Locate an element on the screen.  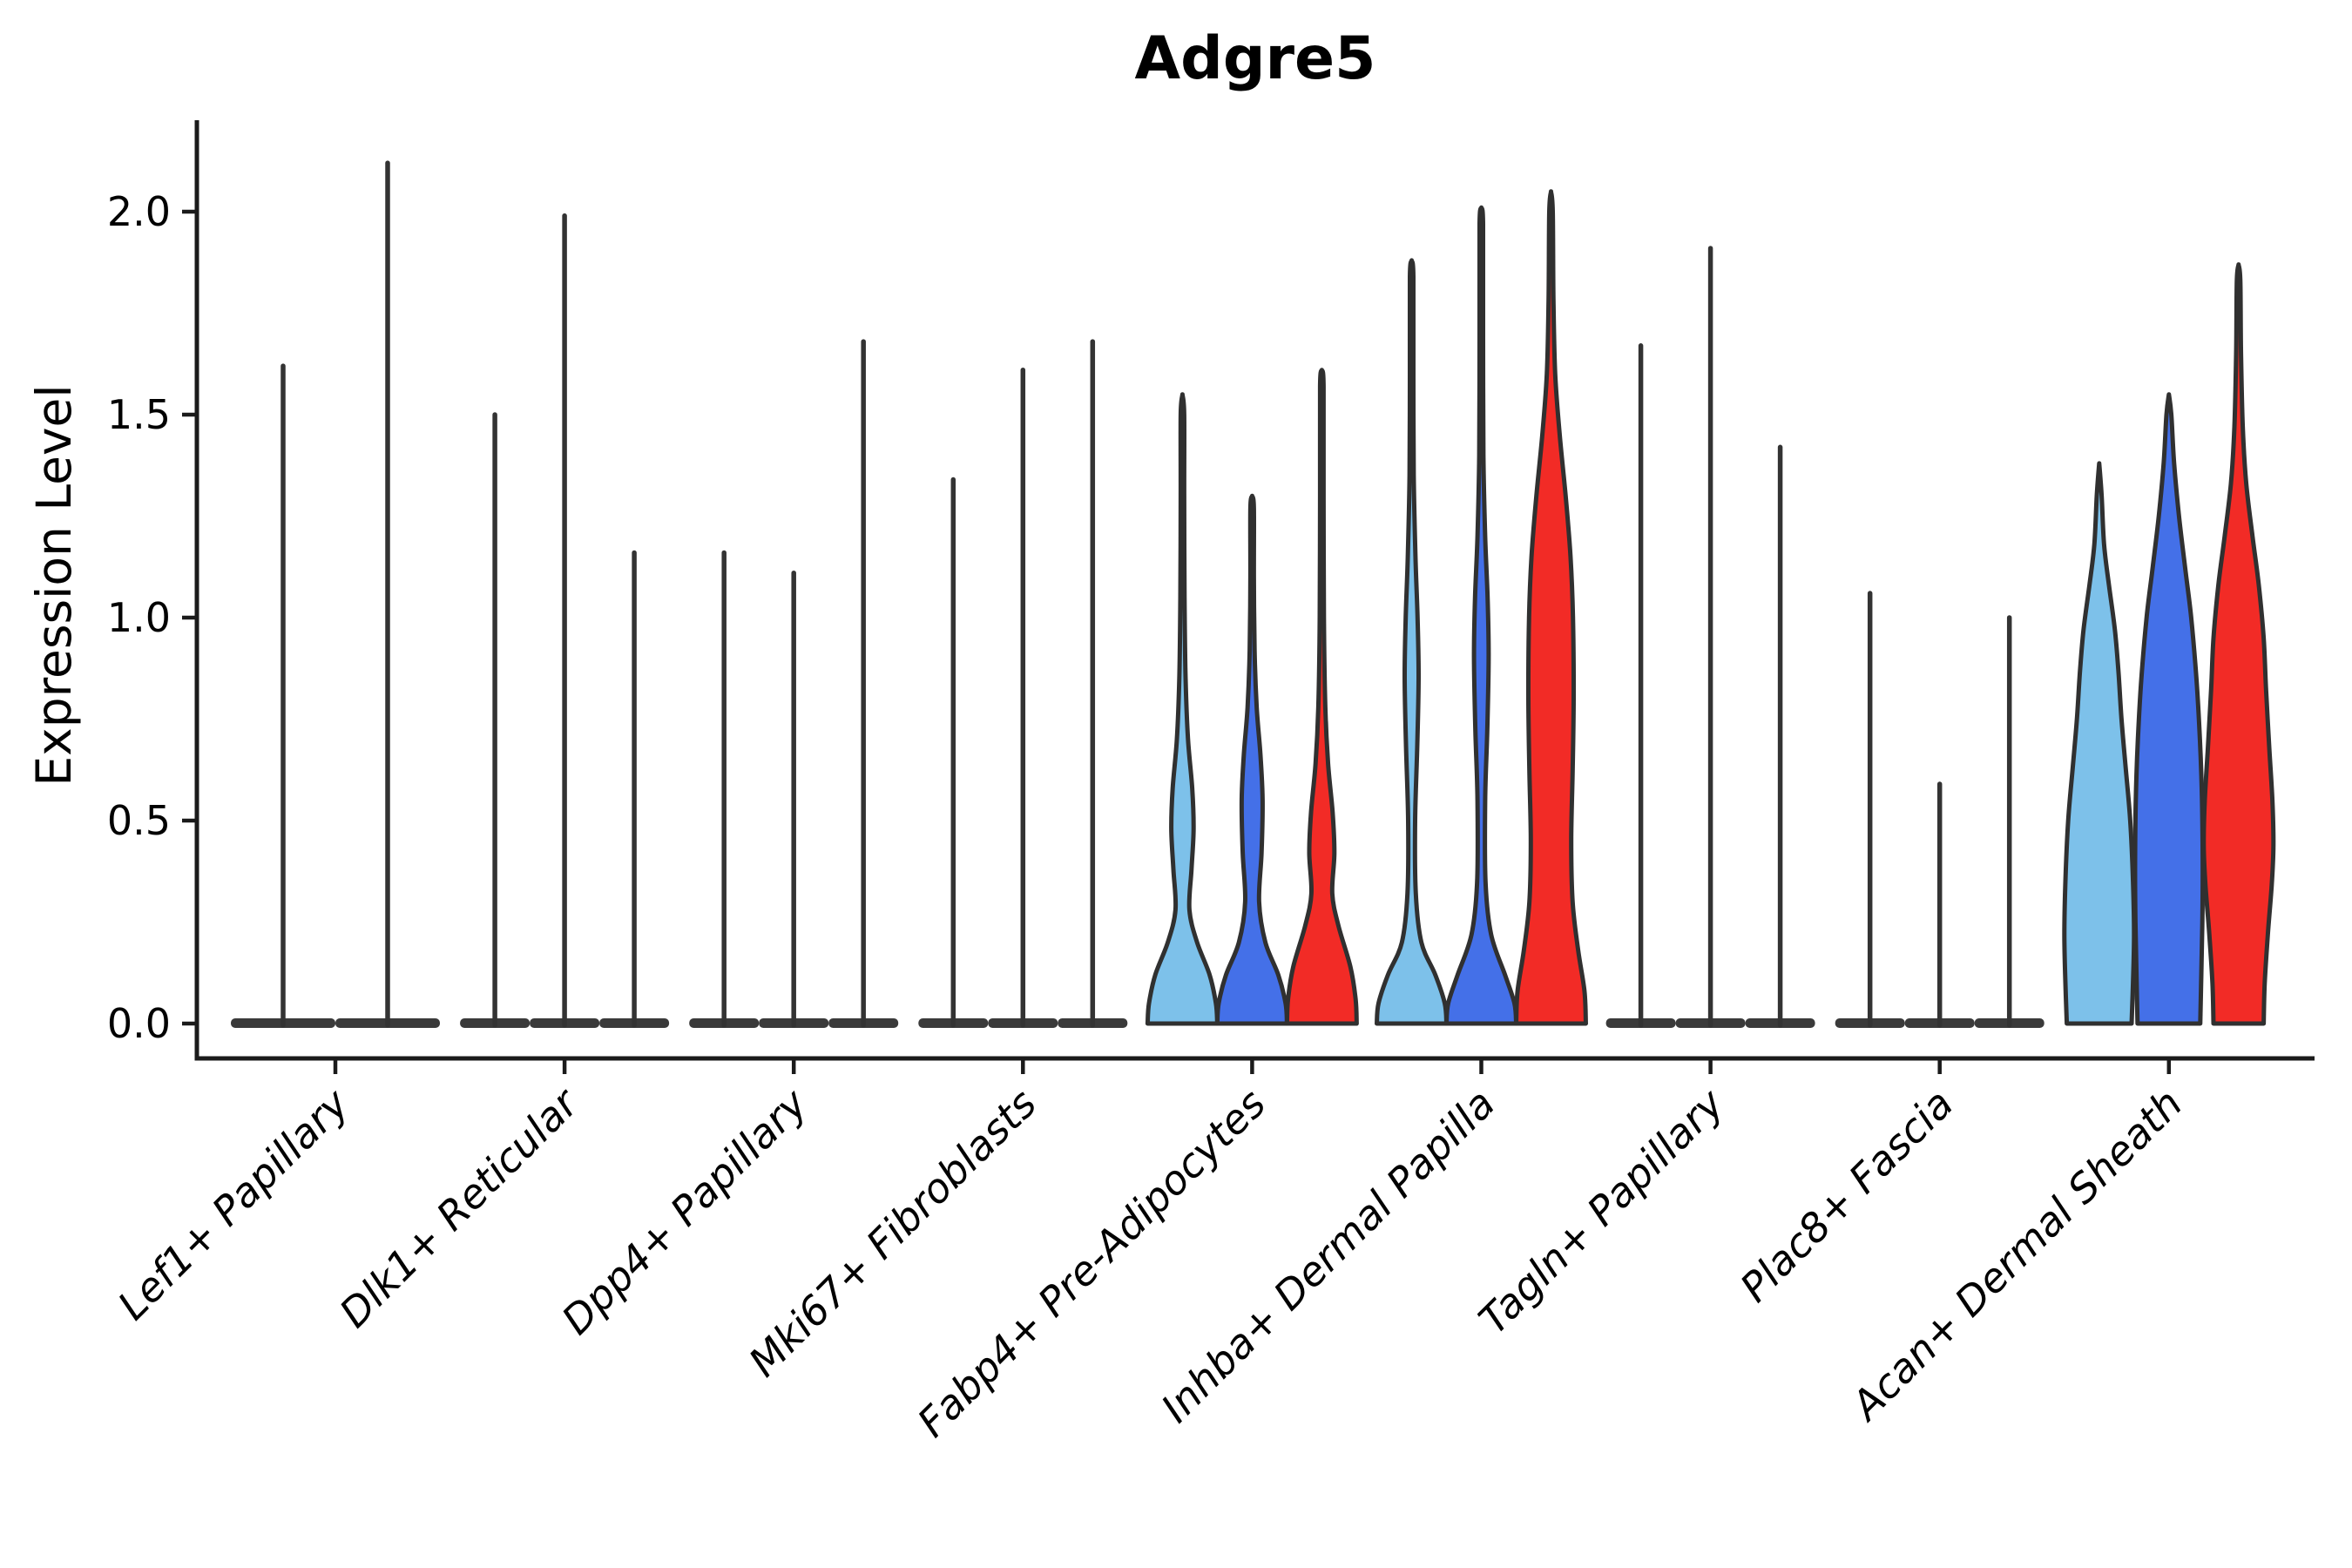
chart-title: Adgre5 is located at coordinates (1255, 58).